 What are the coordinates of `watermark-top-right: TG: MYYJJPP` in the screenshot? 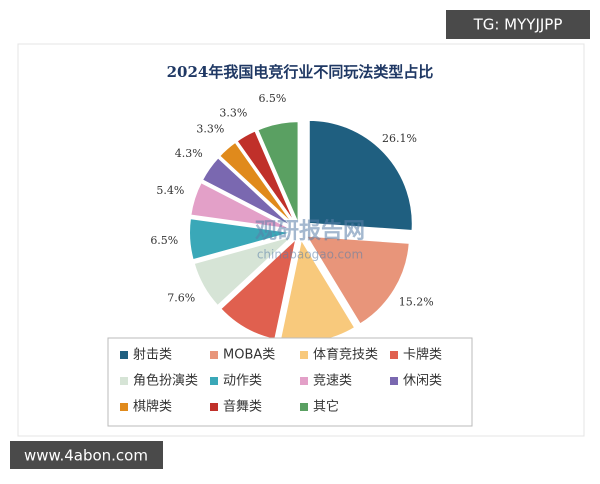 It's located at (518, 25).